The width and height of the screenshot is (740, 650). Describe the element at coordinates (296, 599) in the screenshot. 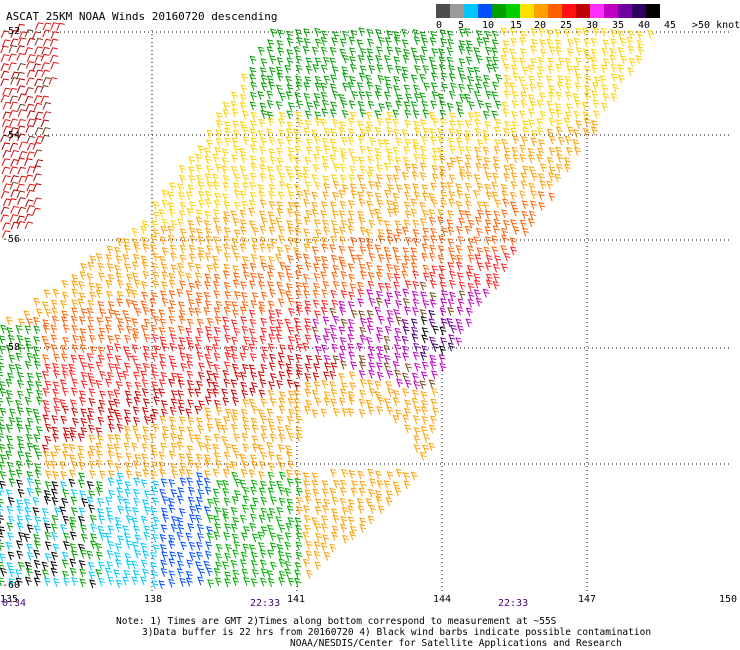

I see `lon-label: 141` at that location.